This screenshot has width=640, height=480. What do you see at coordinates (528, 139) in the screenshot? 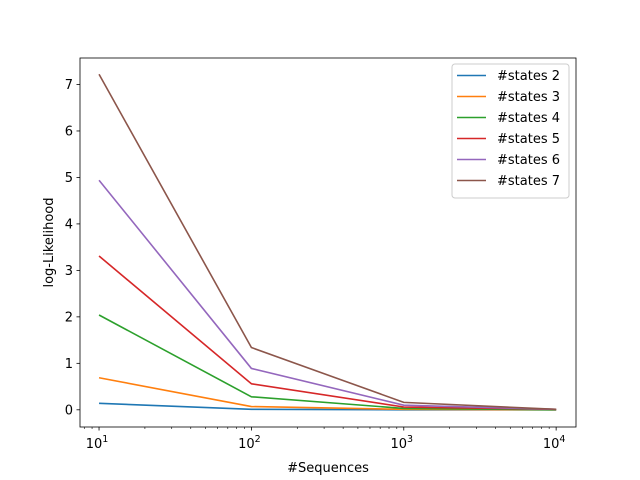
I see `legend-label-4: #states 5` at bounding box center [528, 139].